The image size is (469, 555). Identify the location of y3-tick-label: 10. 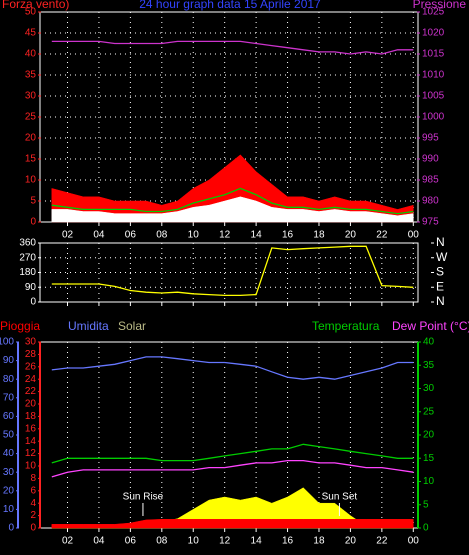
(9, 509).